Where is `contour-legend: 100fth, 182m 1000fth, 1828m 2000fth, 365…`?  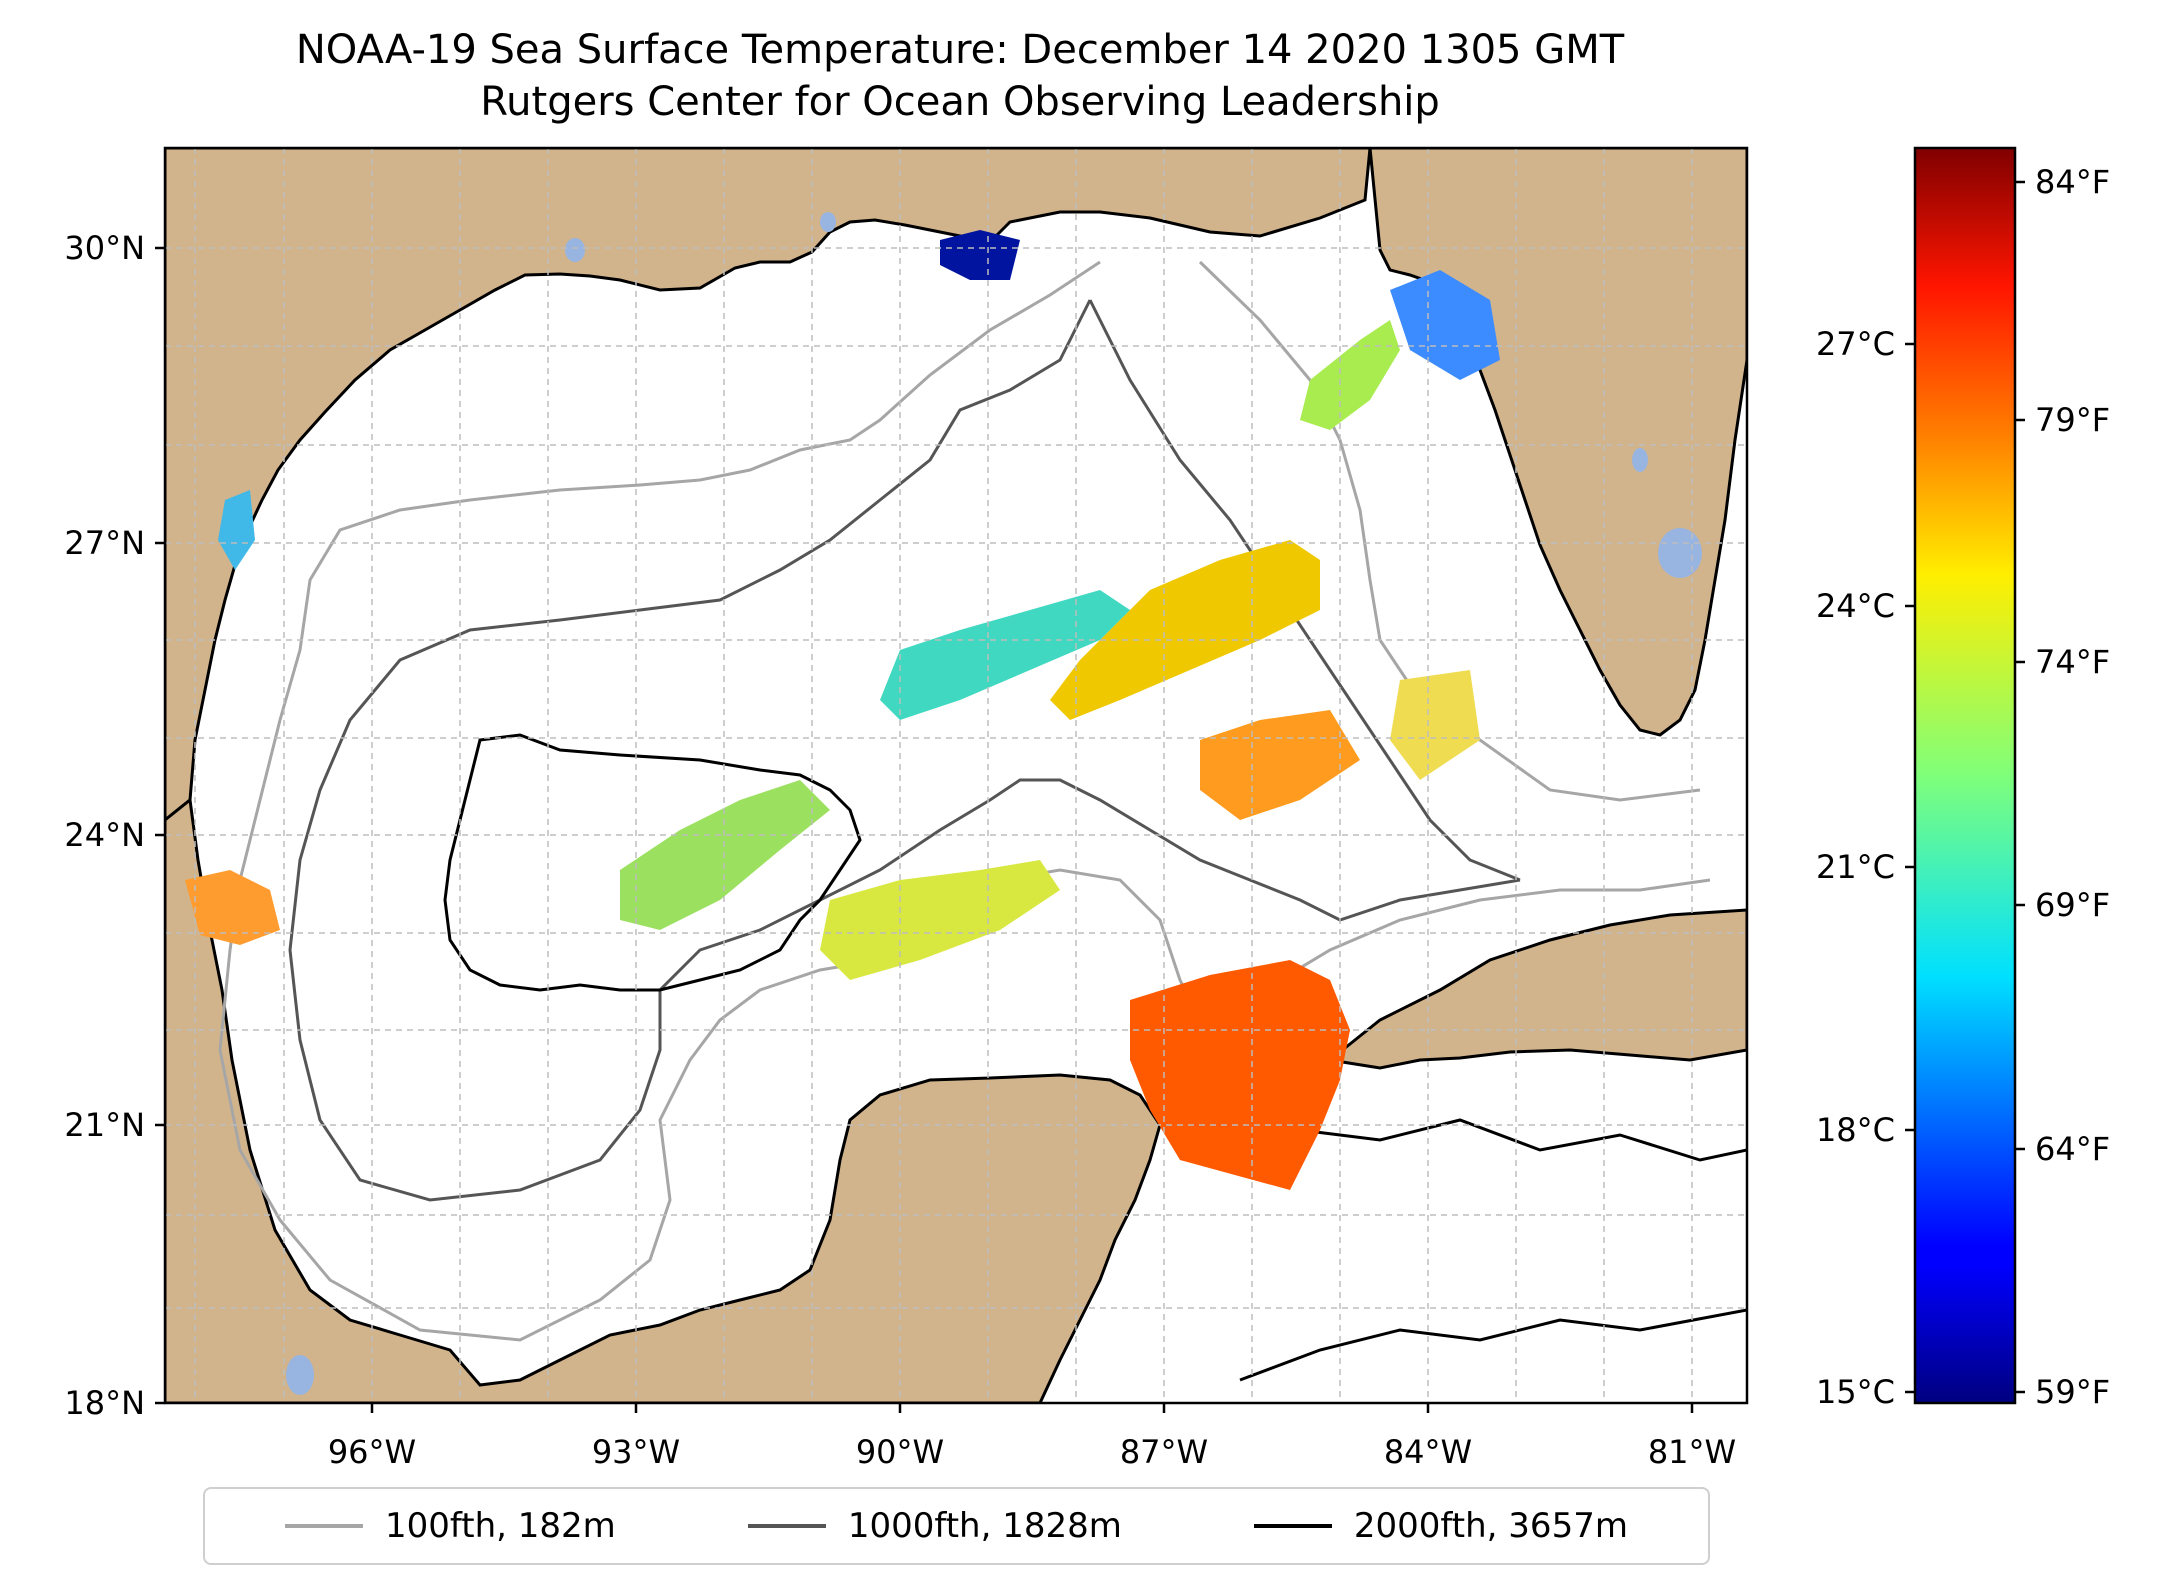
contour-legend: 100fth, 182m 1000fth, 1828m 2000fth, 365… is located at coordinates (956, 1526).